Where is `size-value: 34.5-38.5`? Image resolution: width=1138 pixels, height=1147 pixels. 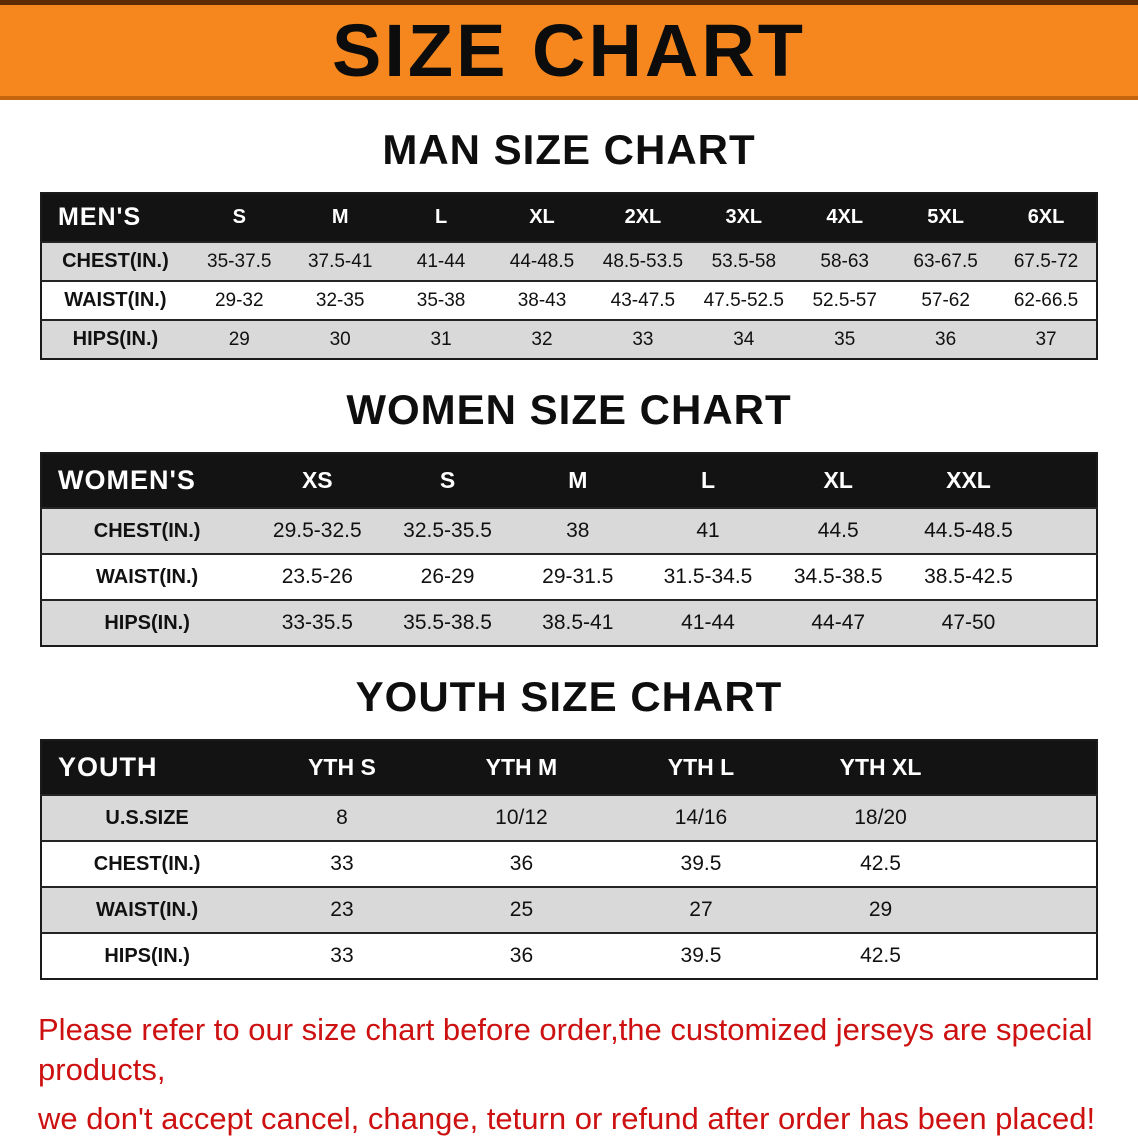 size-value: 34.5-38.5 is located at coordinates (838, 576).